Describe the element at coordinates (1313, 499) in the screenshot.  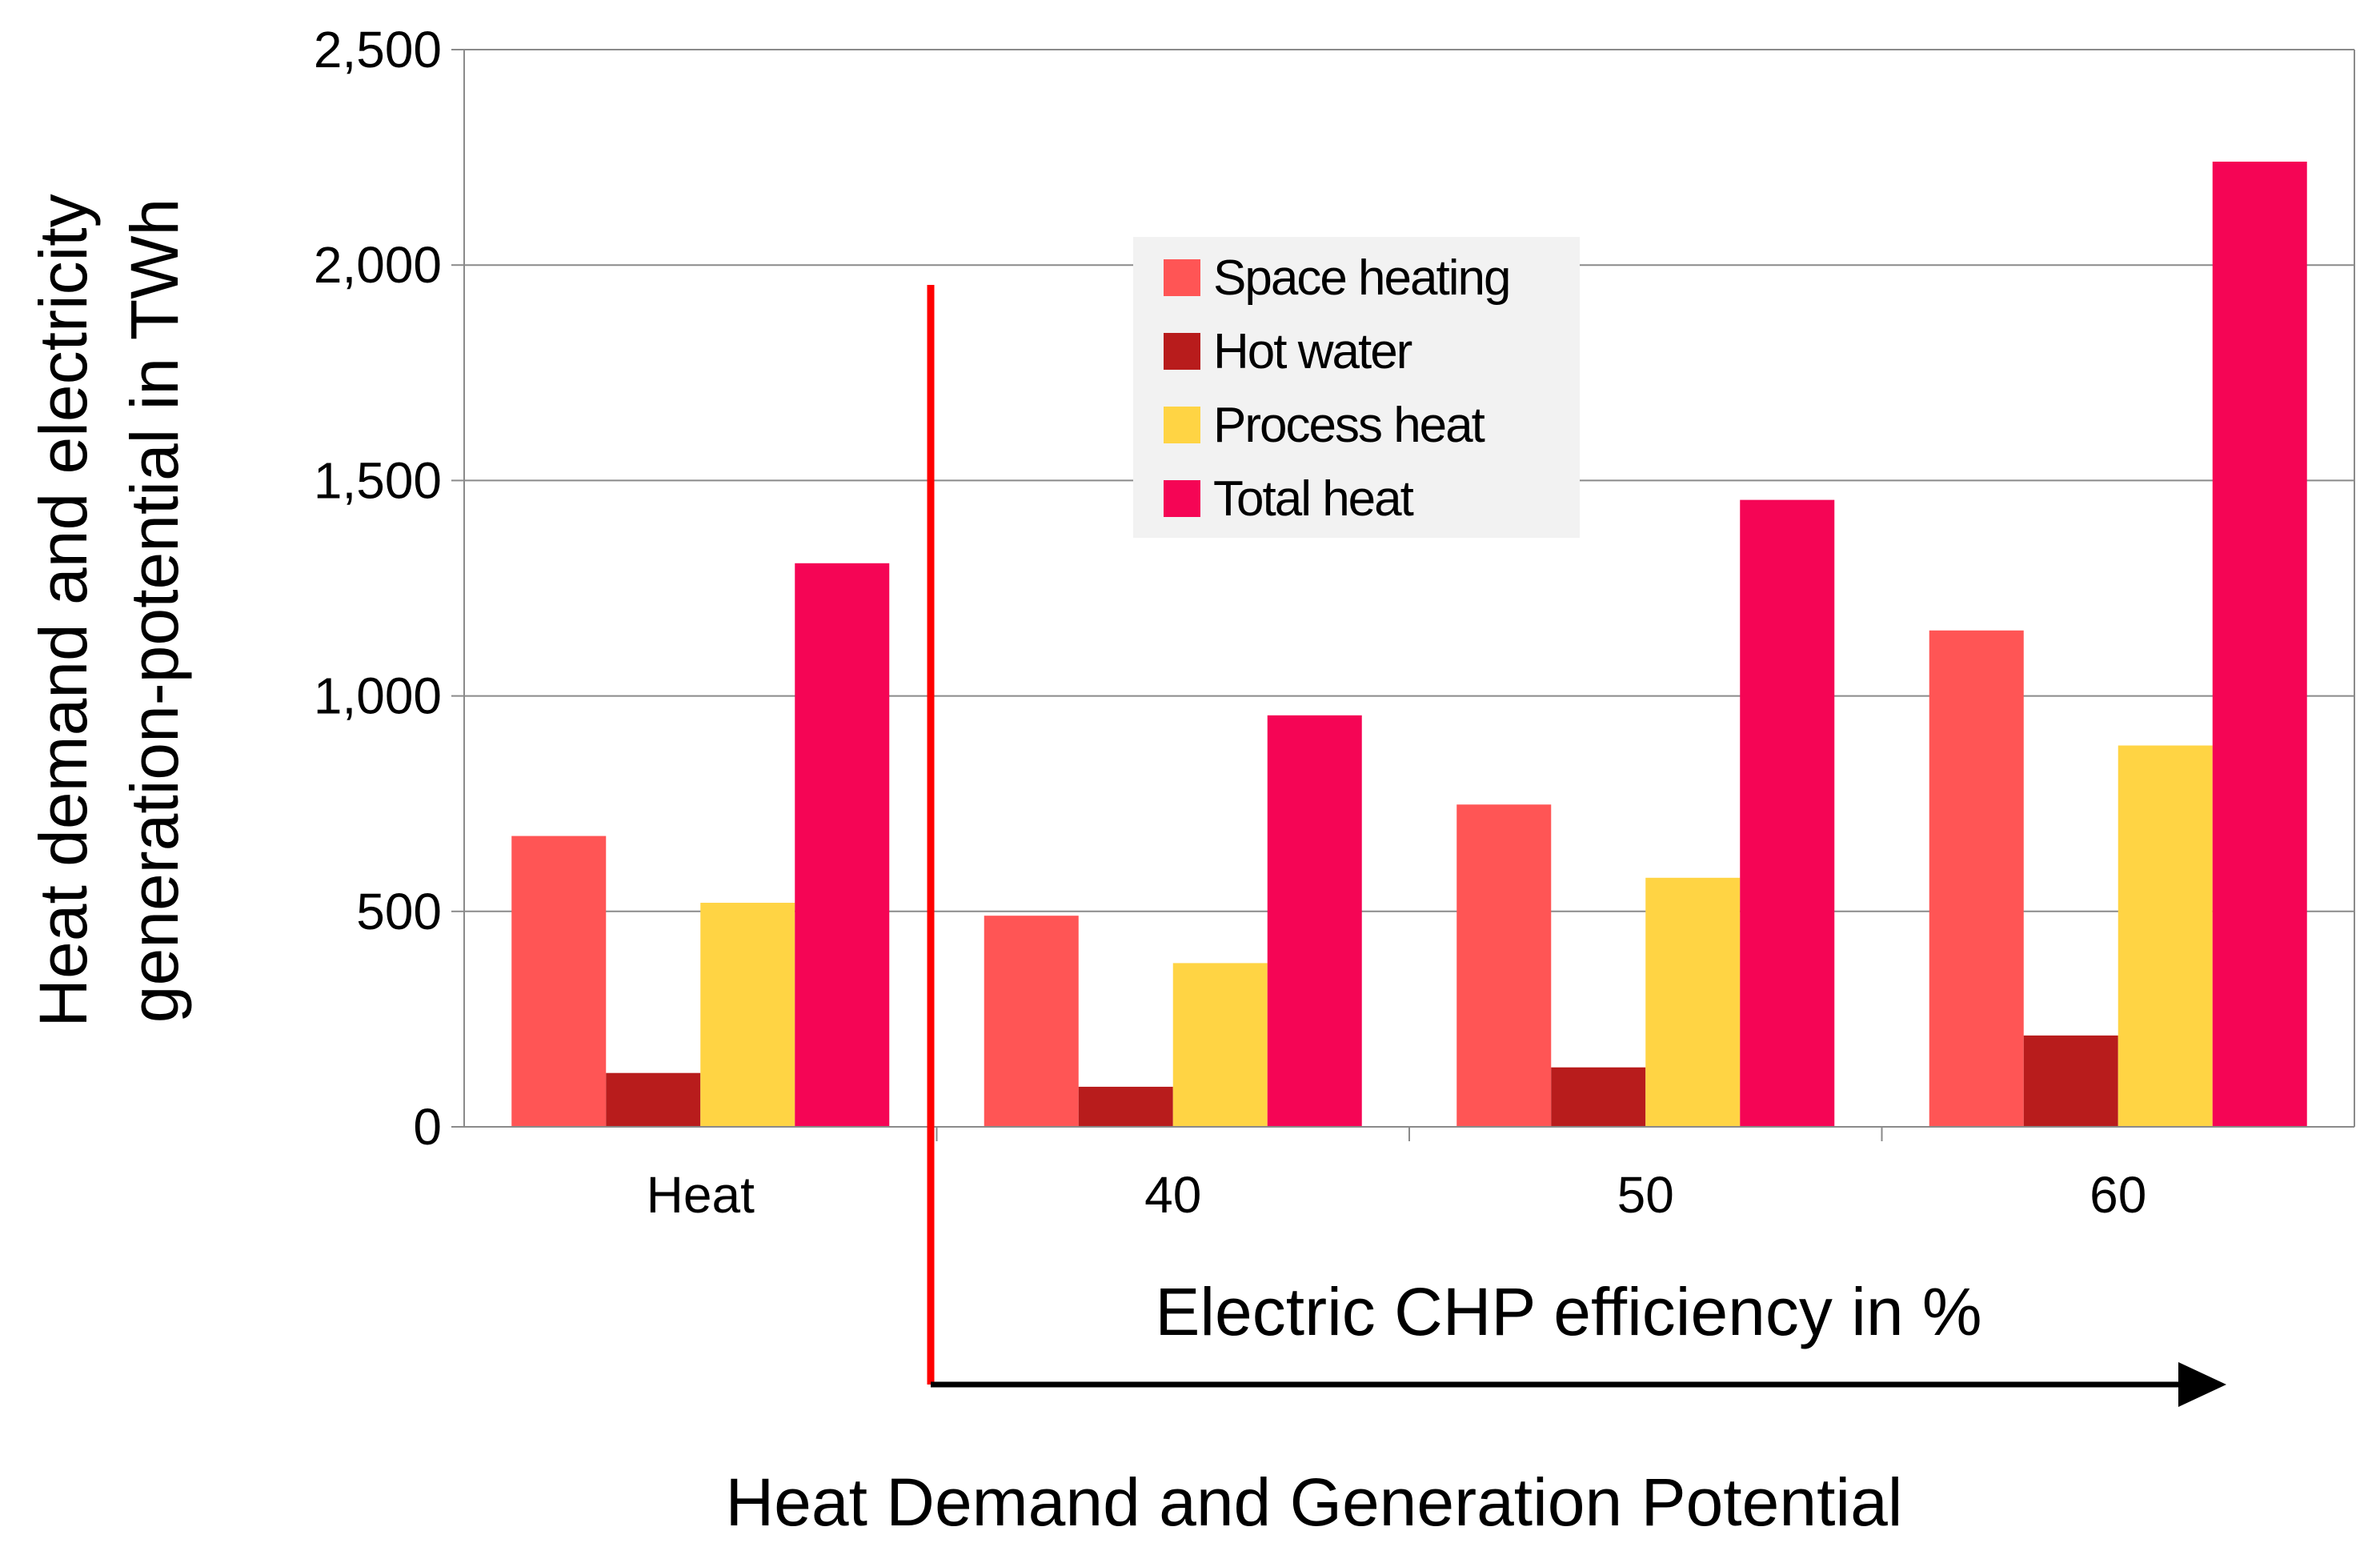
I see `legend-label: Total heat` at that location.